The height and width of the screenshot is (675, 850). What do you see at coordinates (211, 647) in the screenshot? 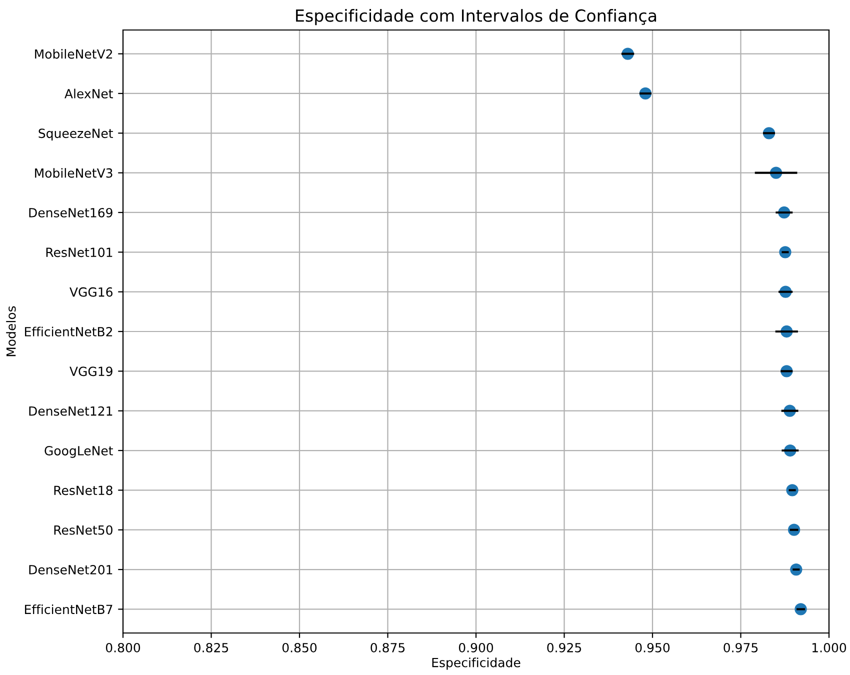
I see `x-tick-label: 0.825` at bounding box center [211, 647].